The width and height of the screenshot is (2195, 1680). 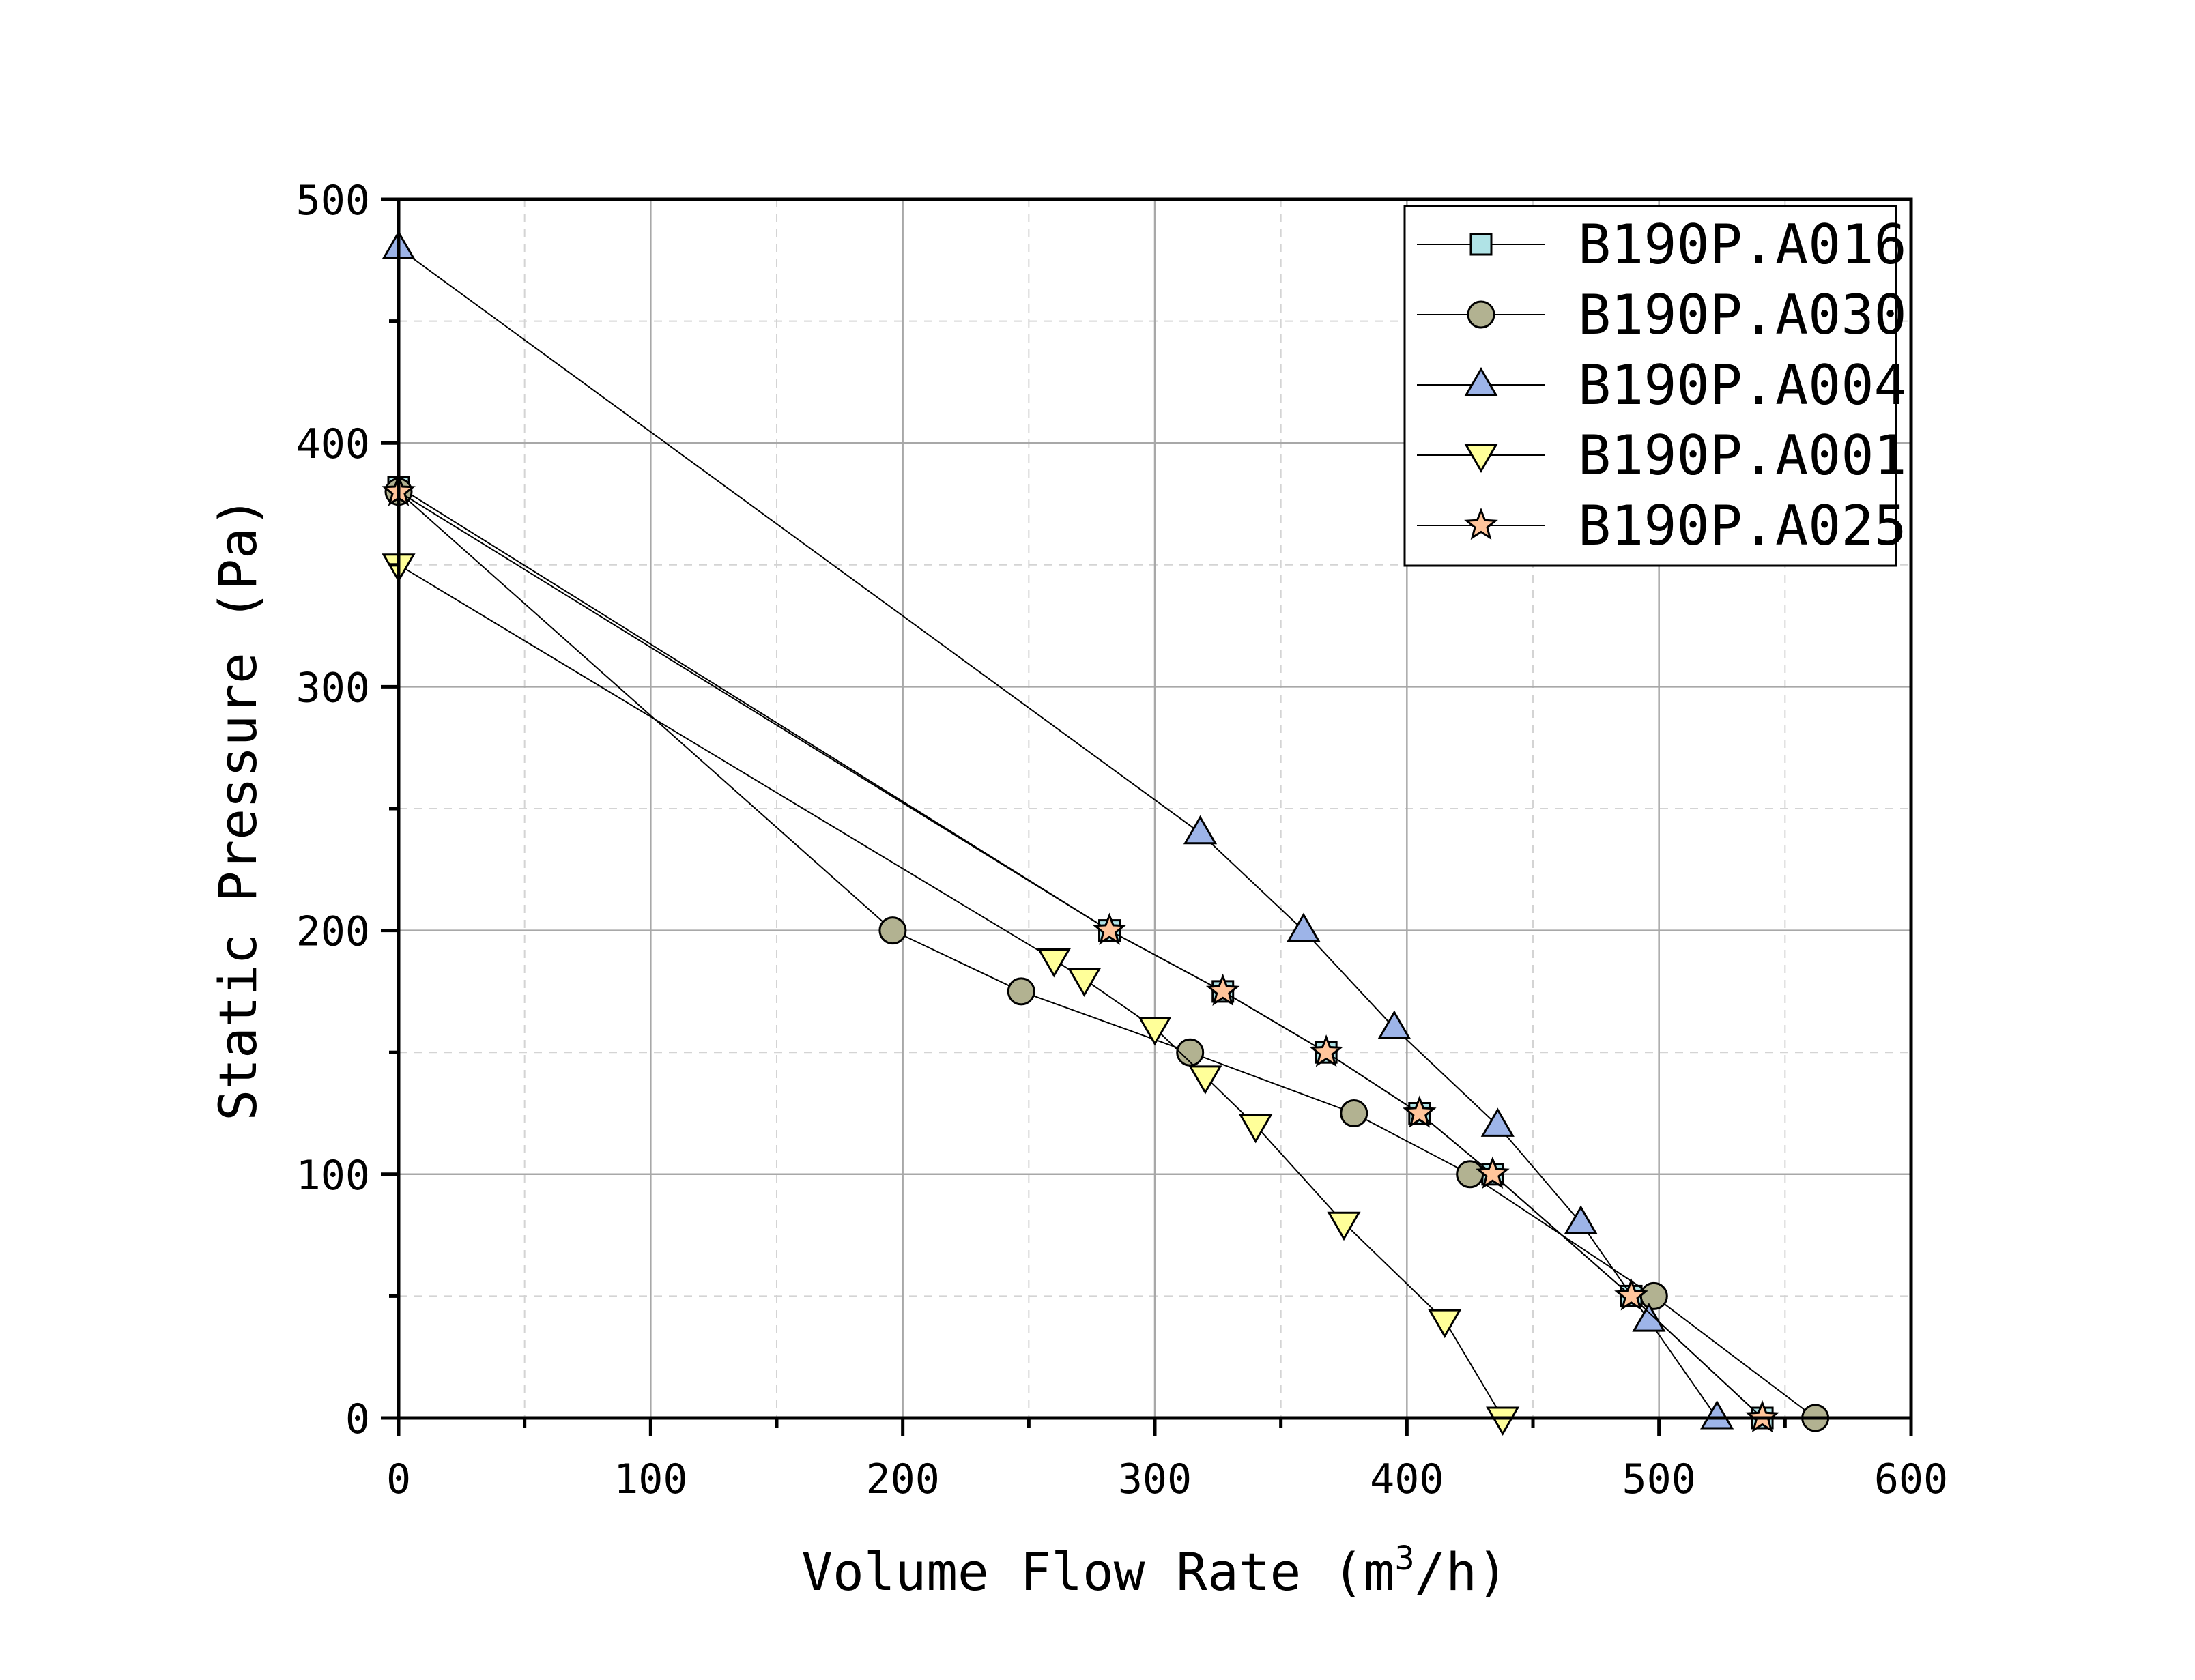 What do you see at coordinates (238, 808) in the screenshot?
I see `y-axis-title: Static Pressure (Pa)` at bounding box center [238, 808].